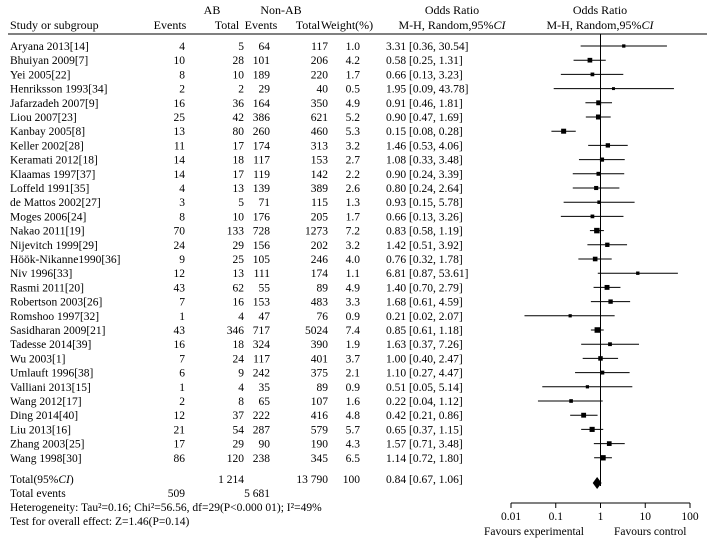 The width and height of the screenshot is (715, 542). Describe the element at coordinates (257, 494) in the screenshot. I see `total-e2: 5 681` at that location.